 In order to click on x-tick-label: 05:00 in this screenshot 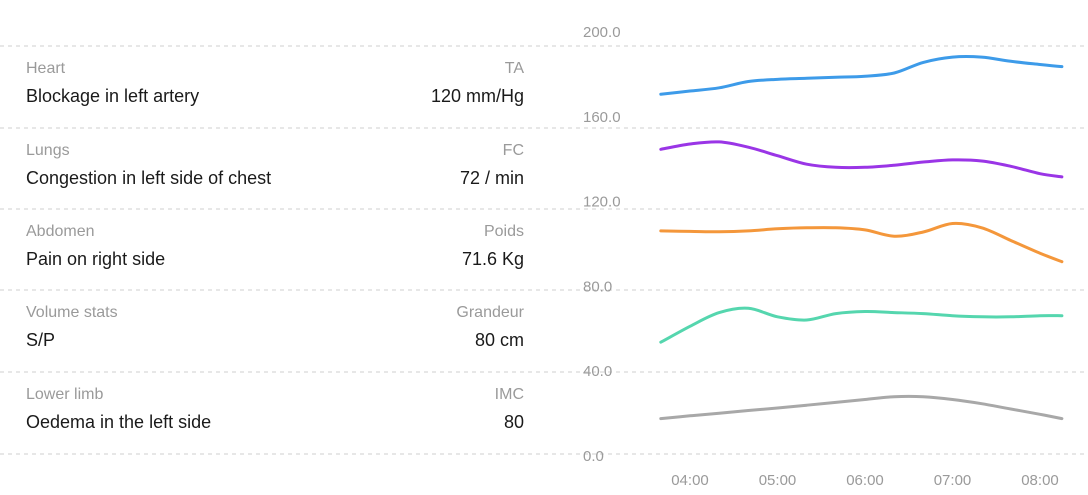, I will do `click(778, 480)`.